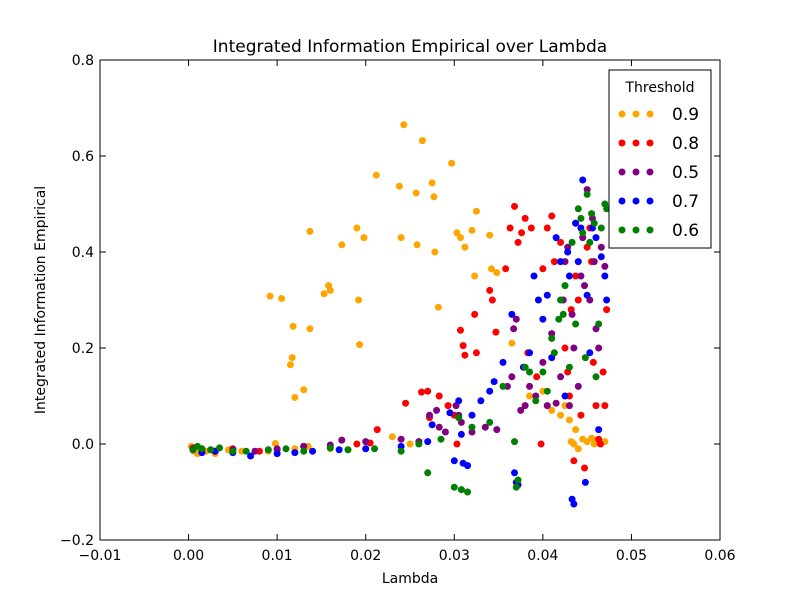  Describe the element at coordinates (719, 556) in the screenshot. I see `x-tick-label: 0.06` at that location.